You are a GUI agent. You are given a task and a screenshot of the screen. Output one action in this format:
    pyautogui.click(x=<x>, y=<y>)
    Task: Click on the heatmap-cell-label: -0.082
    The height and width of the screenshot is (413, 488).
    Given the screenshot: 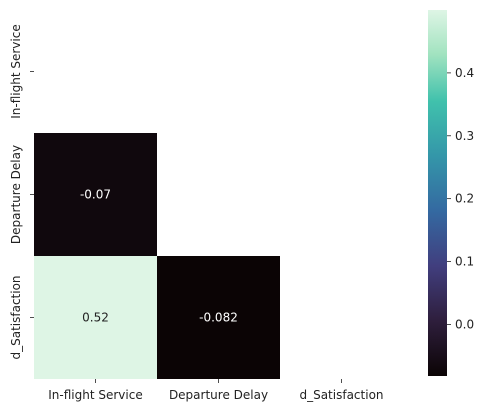 What is the action you would take?
    pyautogui.click(x=218, y=318)
    